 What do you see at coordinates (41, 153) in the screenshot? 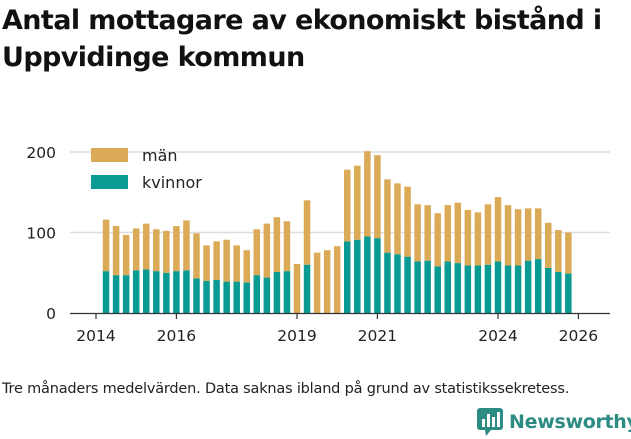
I see `y-tick-label: 200` at bounding box center [41, 153].